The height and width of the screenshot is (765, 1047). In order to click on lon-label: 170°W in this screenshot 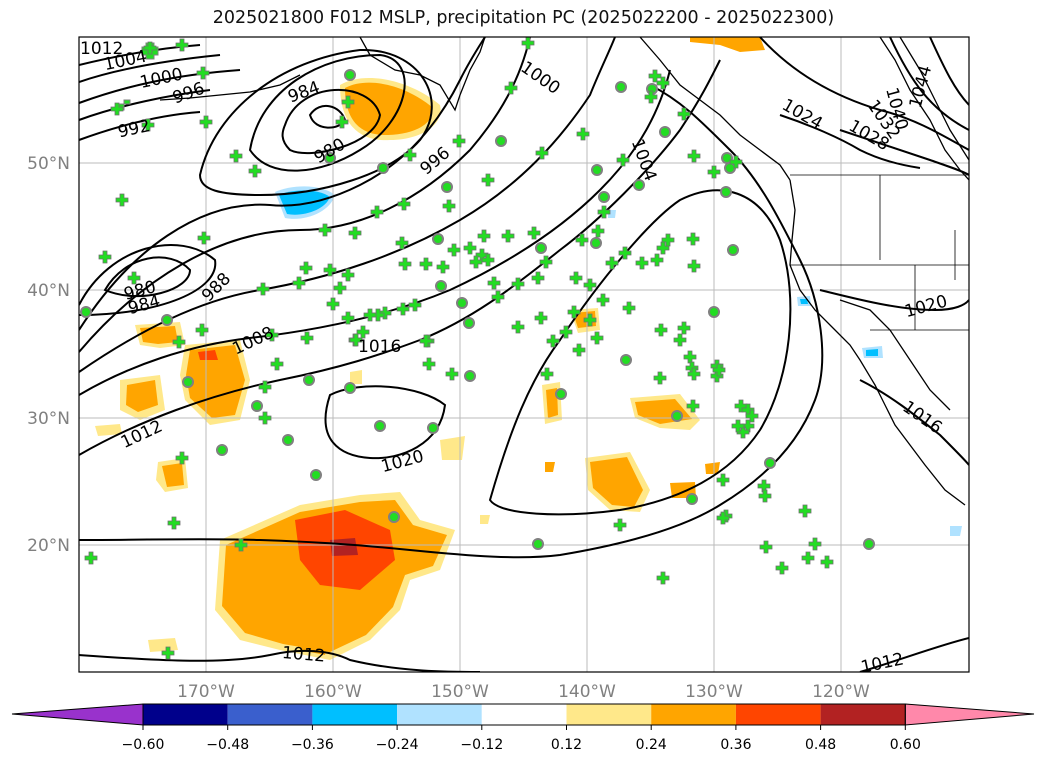, I will do `click(206, 692)`.